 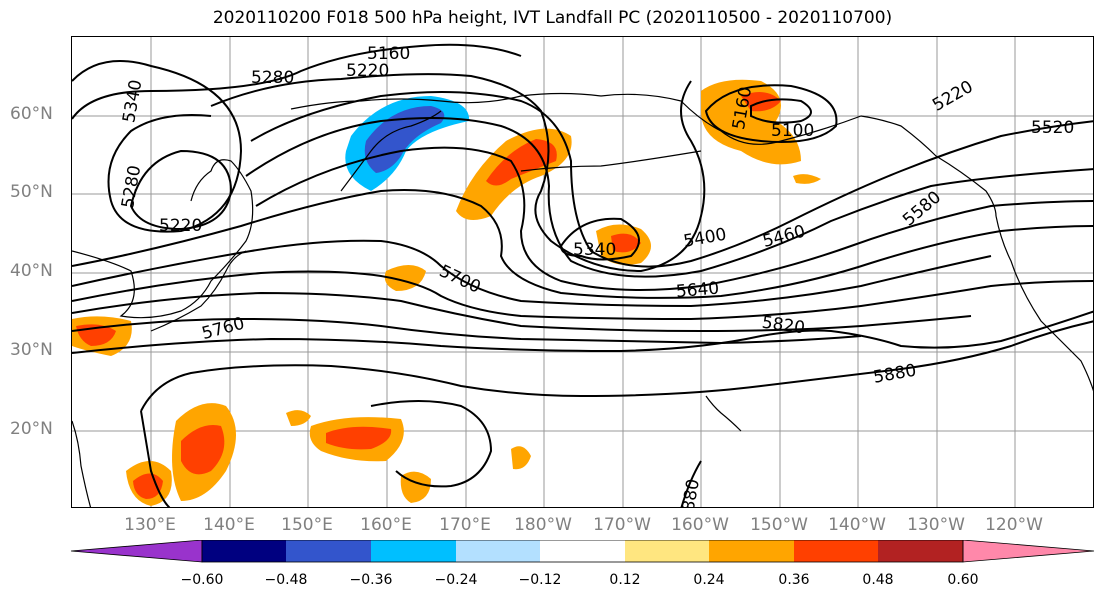 I want to click on coastline-siberia, so click(x=446, y=101).